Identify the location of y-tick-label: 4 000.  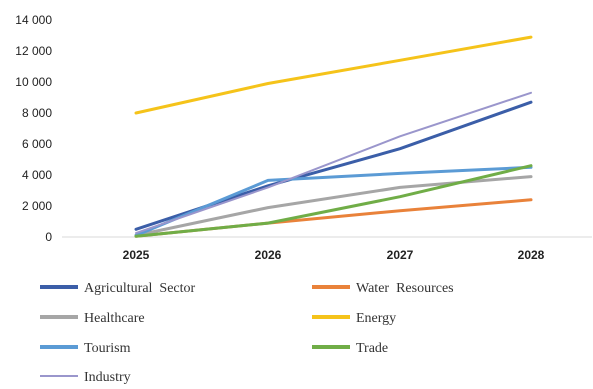
(37, 175).